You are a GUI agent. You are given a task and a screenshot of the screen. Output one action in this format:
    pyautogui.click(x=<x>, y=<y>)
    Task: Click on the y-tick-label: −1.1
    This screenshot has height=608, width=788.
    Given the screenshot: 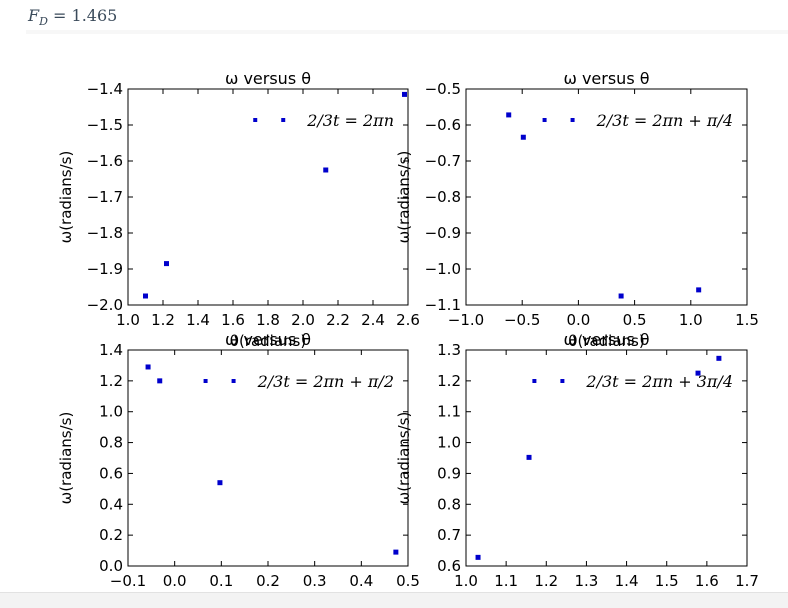 What is the action you would take?
    pyautogui.click(x=443, y=305)
    